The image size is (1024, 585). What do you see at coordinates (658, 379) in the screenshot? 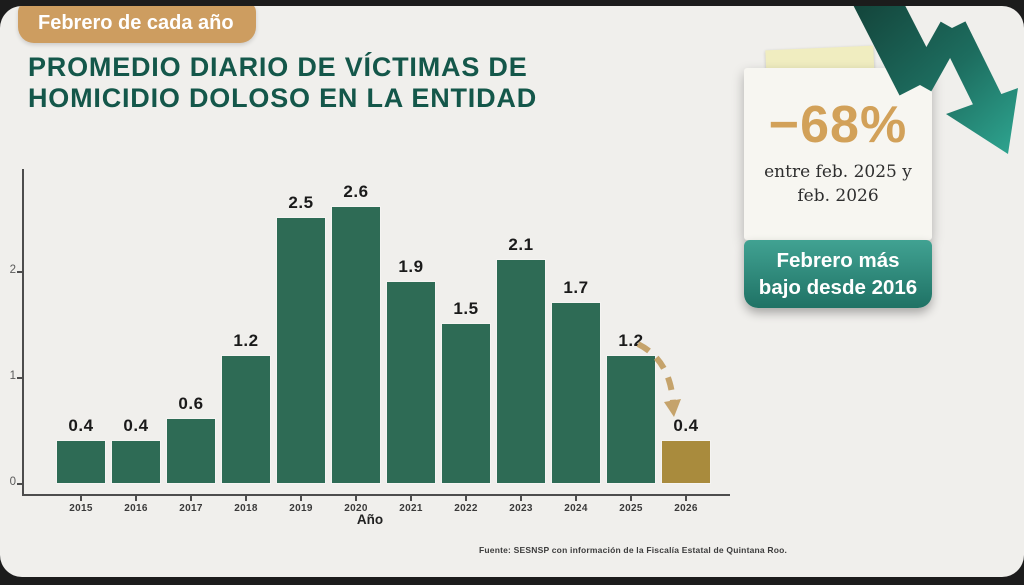
I see `dashed-decline-arrow-icon` at bounding box center [658, 379].